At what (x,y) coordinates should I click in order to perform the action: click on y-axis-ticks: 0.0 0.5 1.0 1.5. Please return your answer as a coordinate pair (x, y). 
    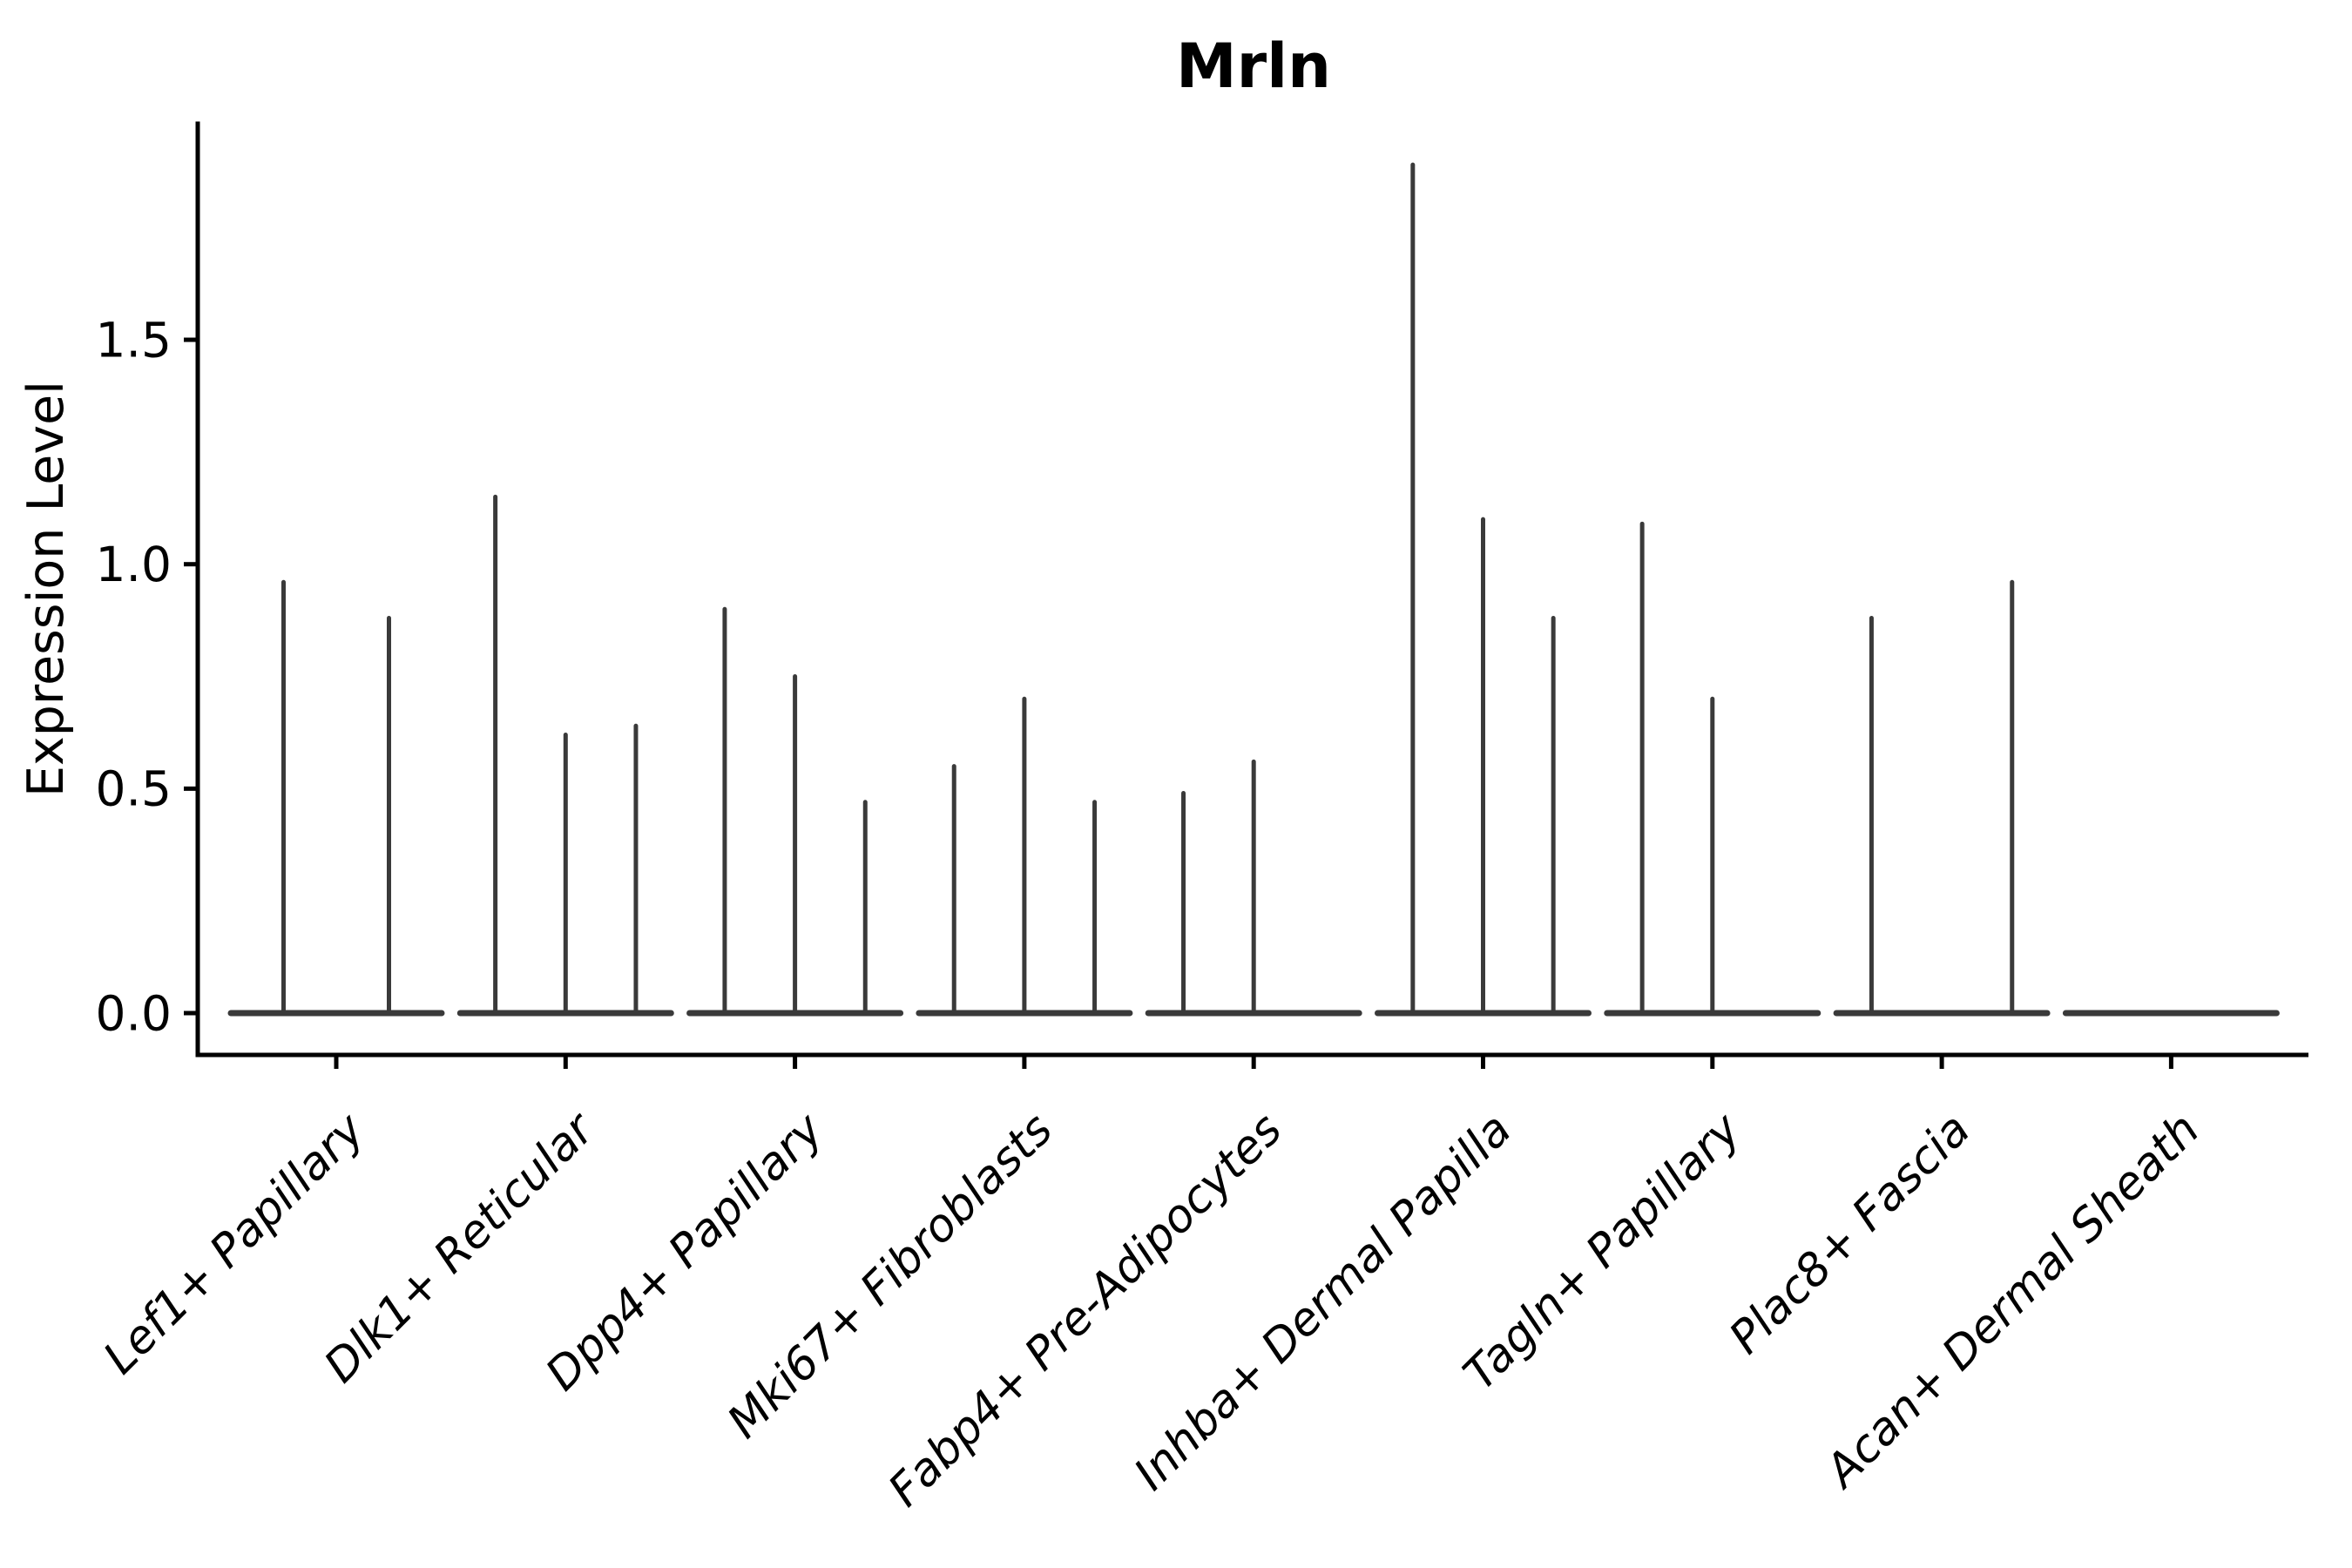
    Looking at the image, I should click on (147, 677).